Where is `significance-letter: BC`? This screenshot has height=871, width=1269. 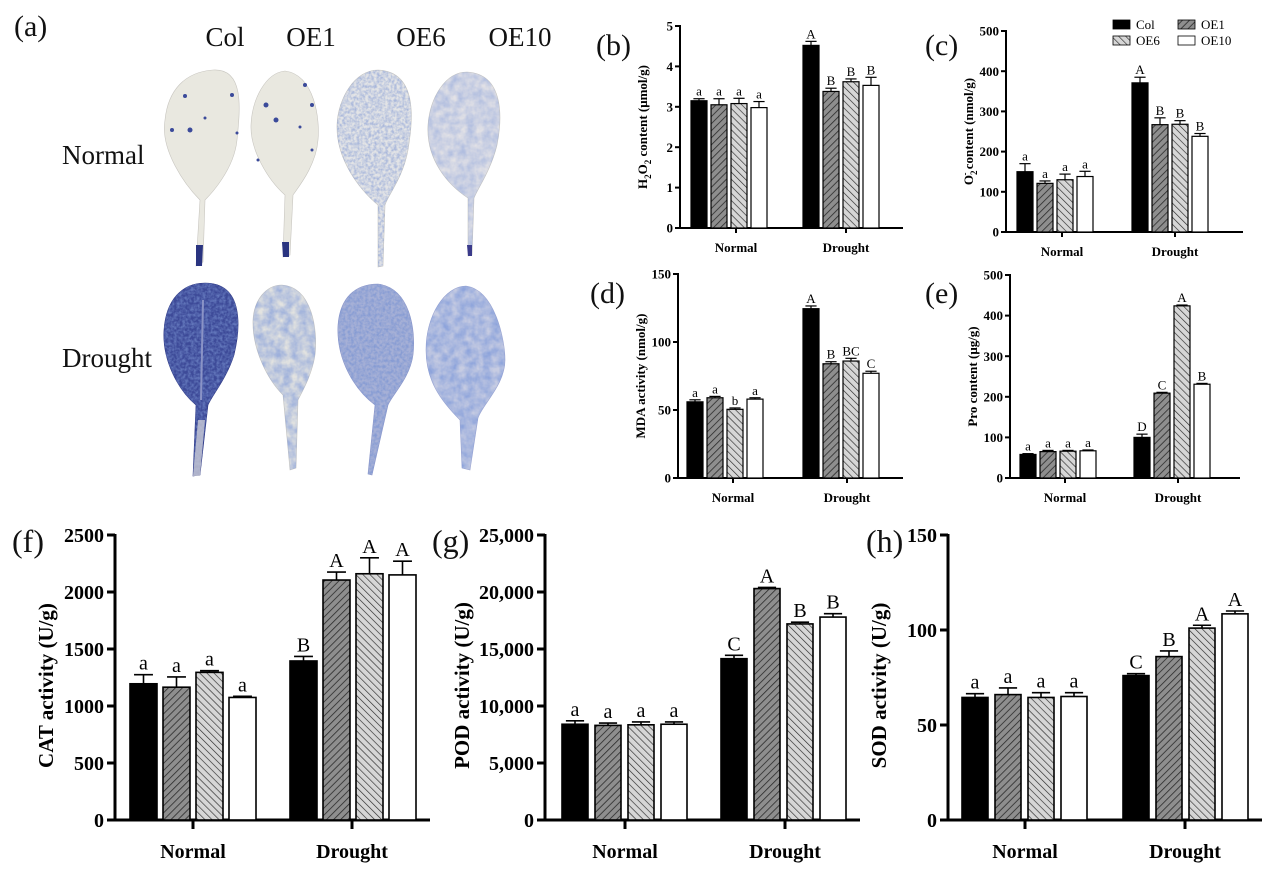
significance-letter: BC is located at coordinates (850, 350).